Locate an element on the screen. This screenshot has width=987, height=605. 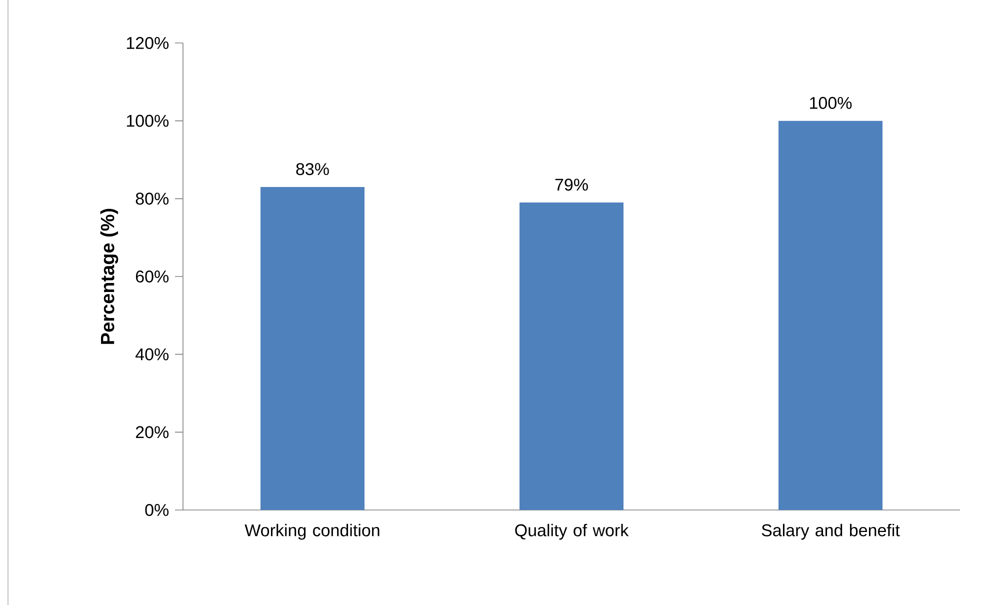
x-tick-label: Quality of work is located at coordinates (572, 532).